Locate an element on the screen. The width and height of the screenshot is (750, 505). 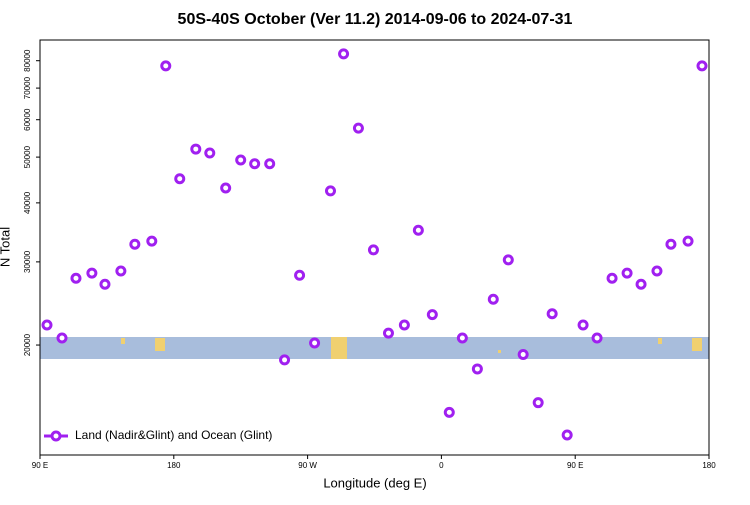
x-tick-label: 90 W is located at coordinates (307, 465).